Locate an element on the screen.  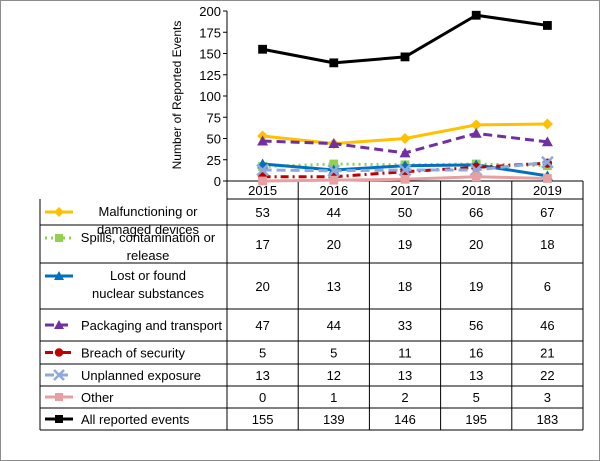
y-tick-label: 25 is located at coordinates (214, 160).